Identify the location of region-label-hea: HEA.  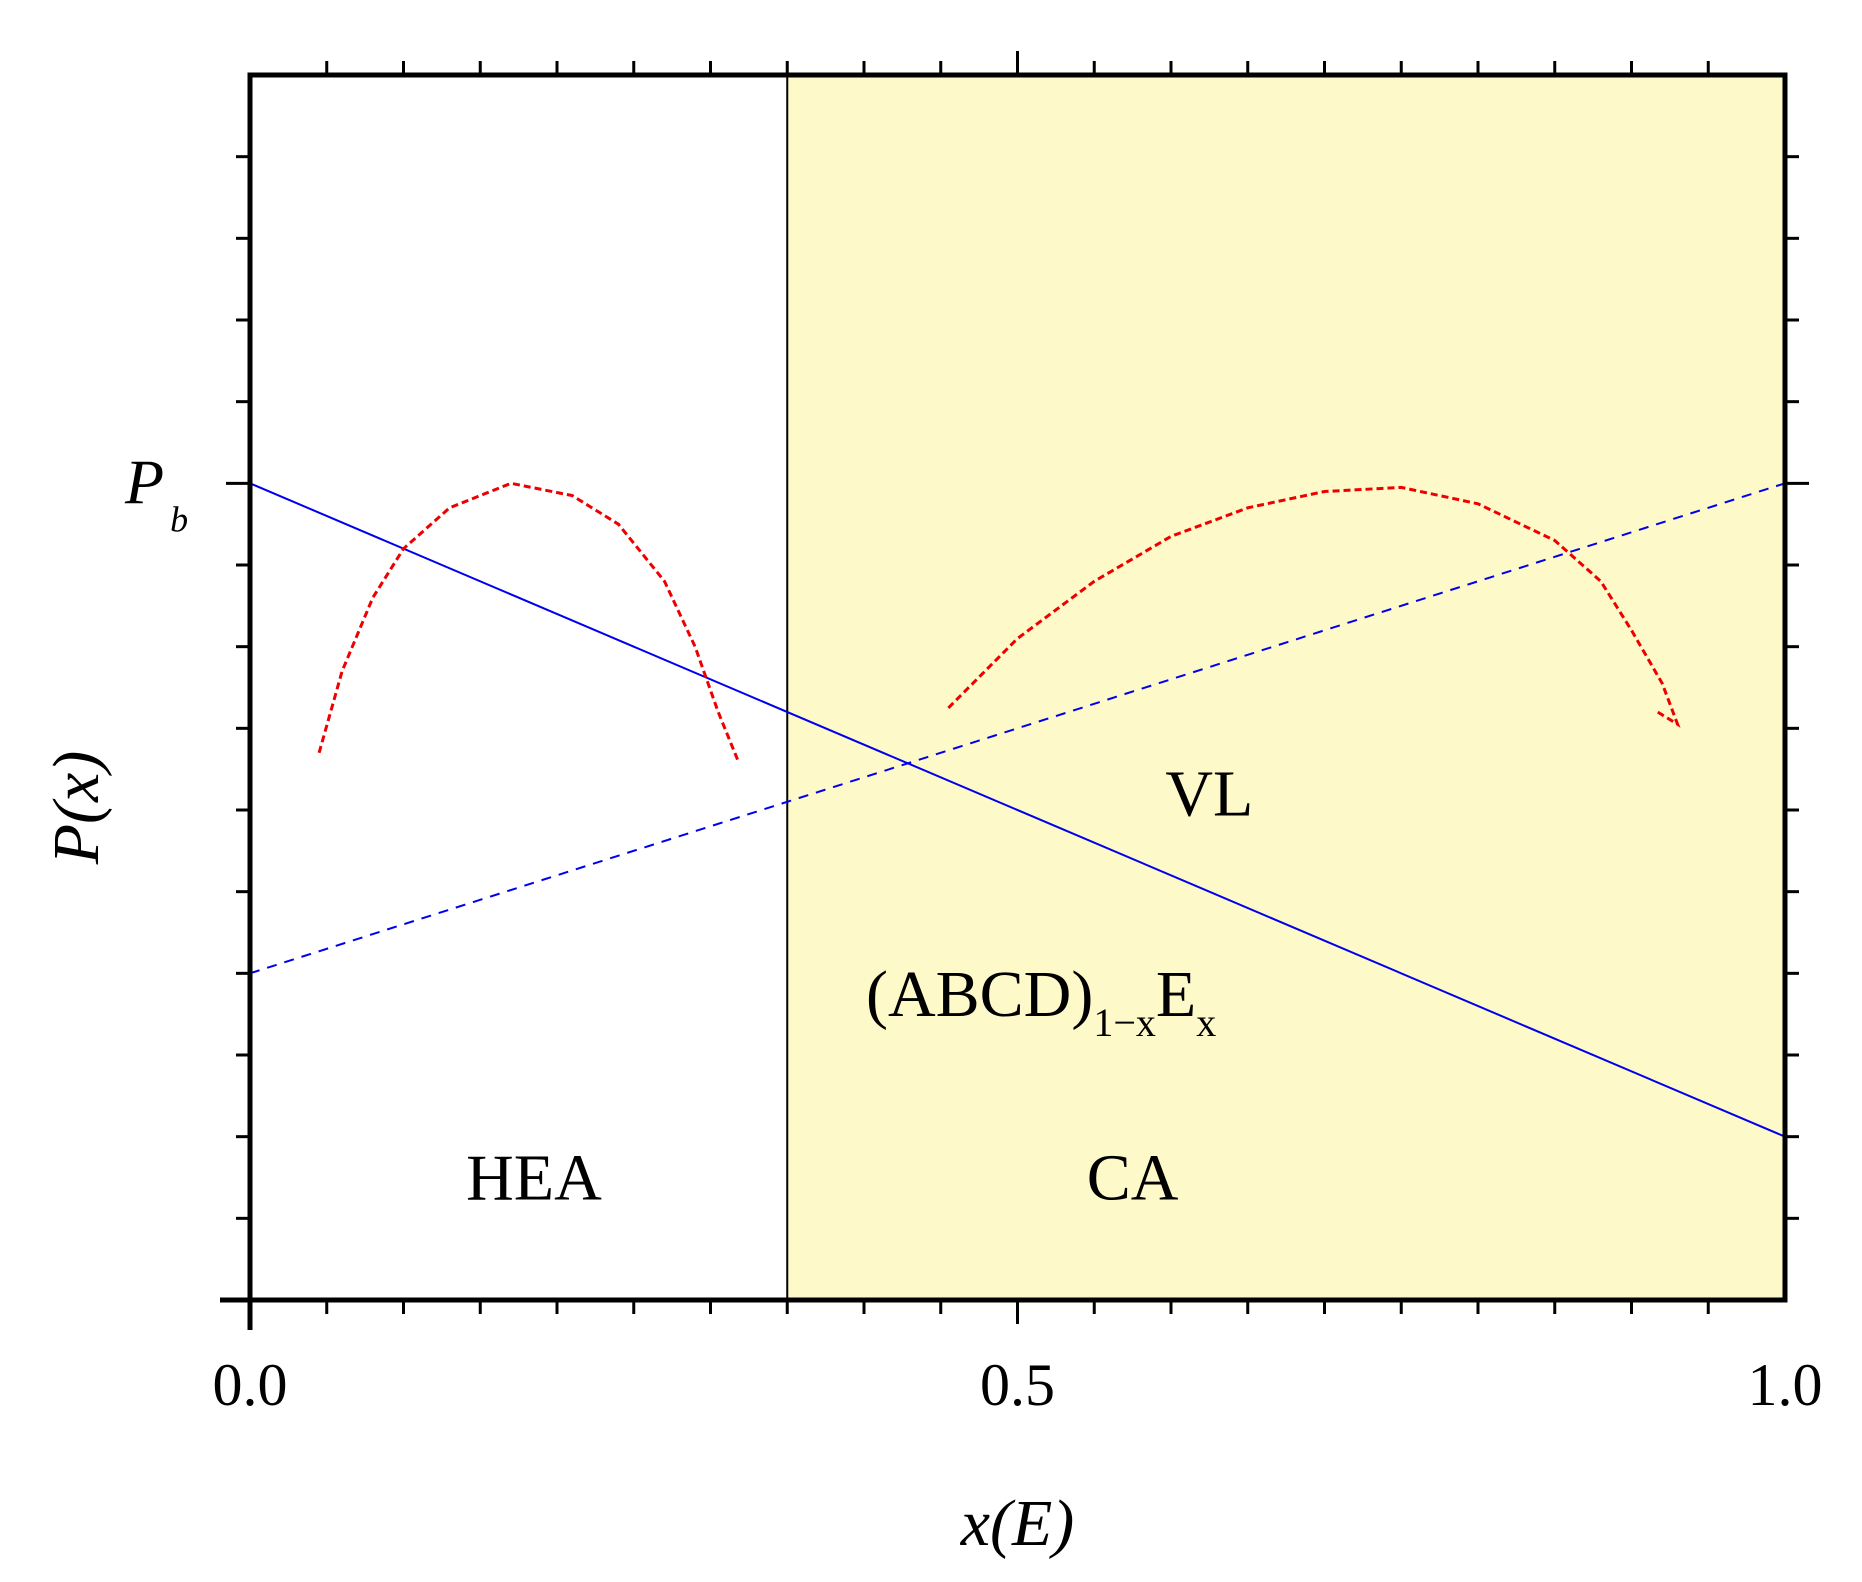
(534, 1178).